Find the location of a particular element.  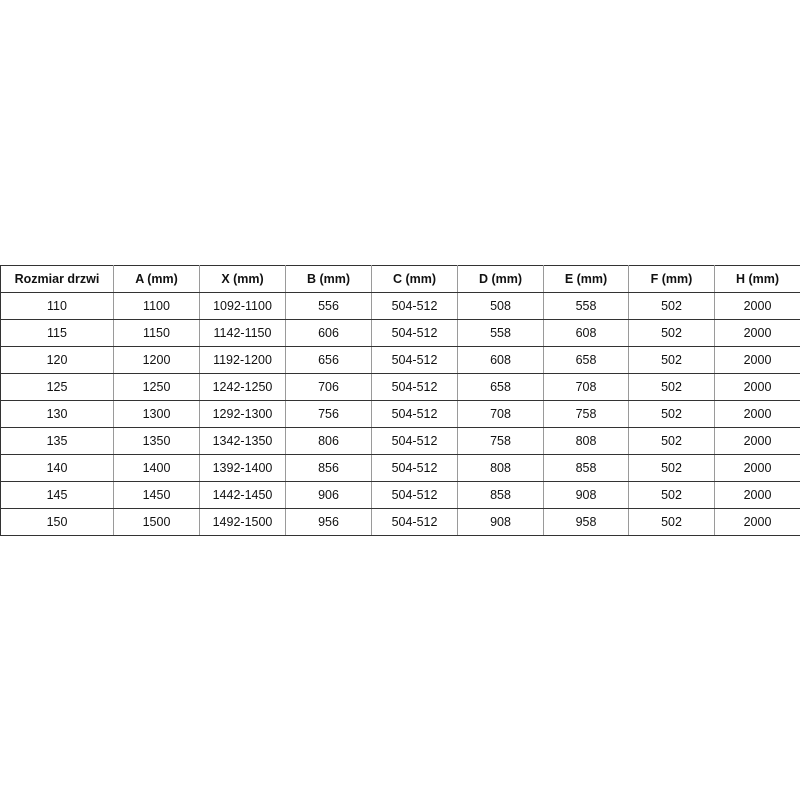

table-cell: 115 is located at coordinates (57, 333).